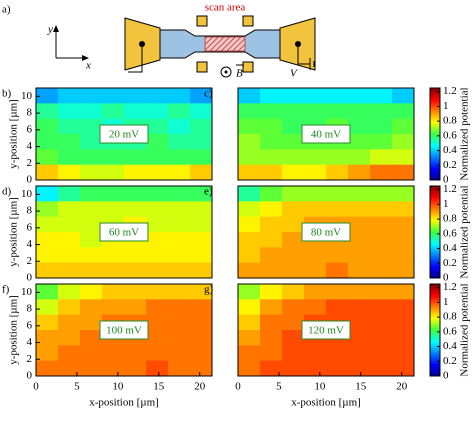 The height and width of the screenshot is (430, 474). Describe the element at coordinates (14, 232) in the screenshot. I see `y-axis-label: y-position [µm]` at that location.